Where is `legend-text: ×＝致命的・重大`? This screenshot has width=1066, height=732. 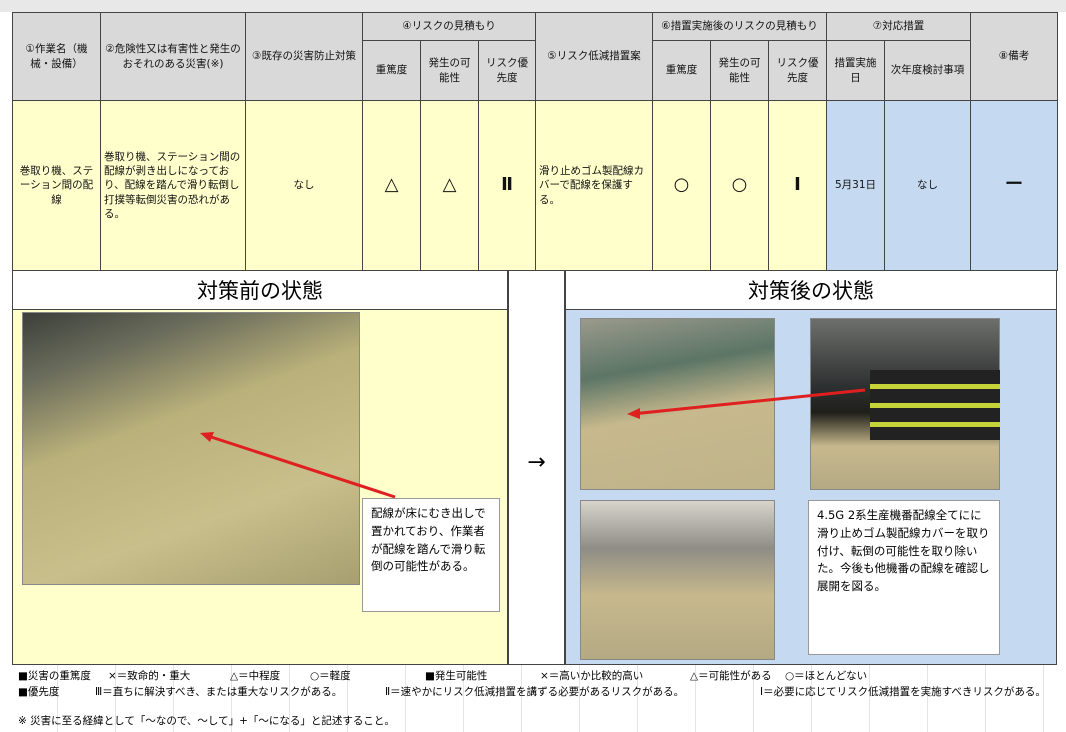
legend-text: ×＝致命的・重大 is located at coordinates (149, 676).